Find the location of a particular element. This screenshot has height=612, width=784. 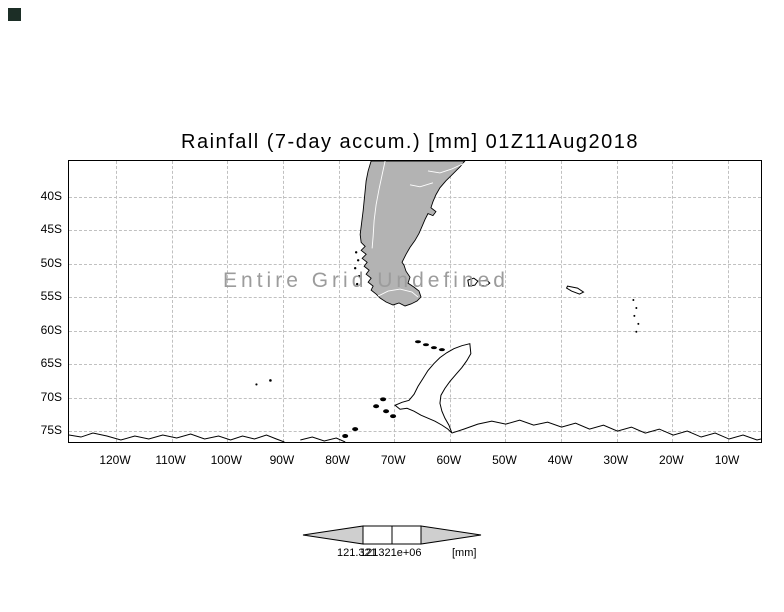

antarctica-coastline-west is located at coordinates (177, 437).